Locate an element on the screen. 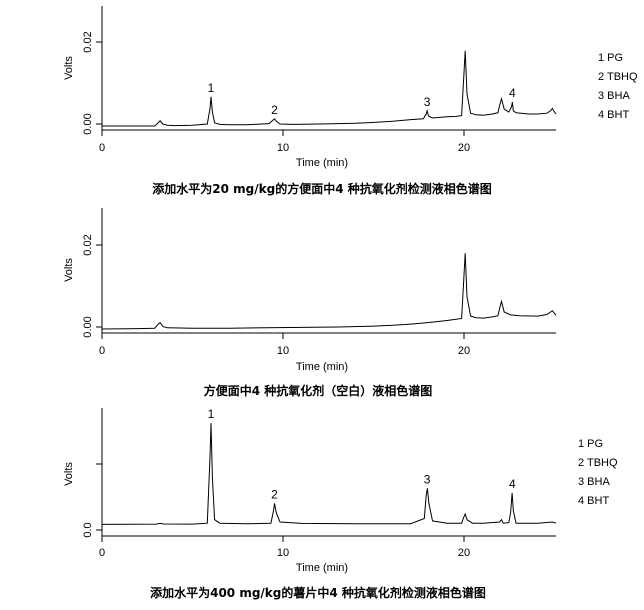  chart-caption: 方便面中4 种抗氧化剂（空白）液相色谱图 is located at coordinates (318, 390).